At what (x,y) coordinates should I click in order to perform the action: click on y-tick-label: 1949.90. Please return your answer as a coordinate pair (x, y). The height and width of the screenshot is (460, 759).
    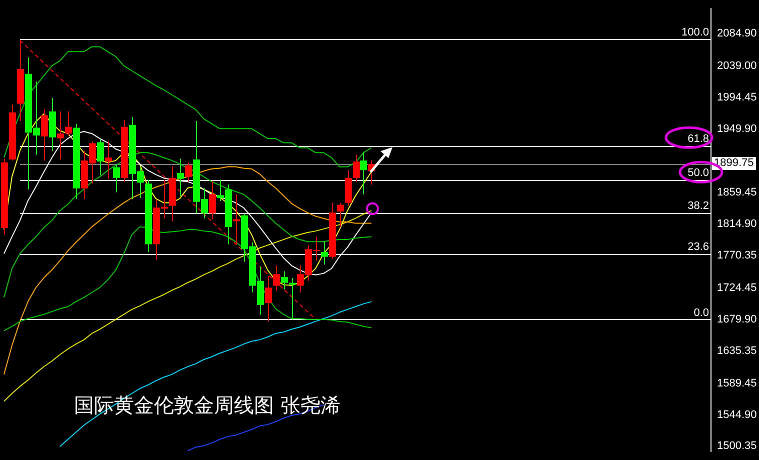
    Looking at the image, I should click on (737, 128).